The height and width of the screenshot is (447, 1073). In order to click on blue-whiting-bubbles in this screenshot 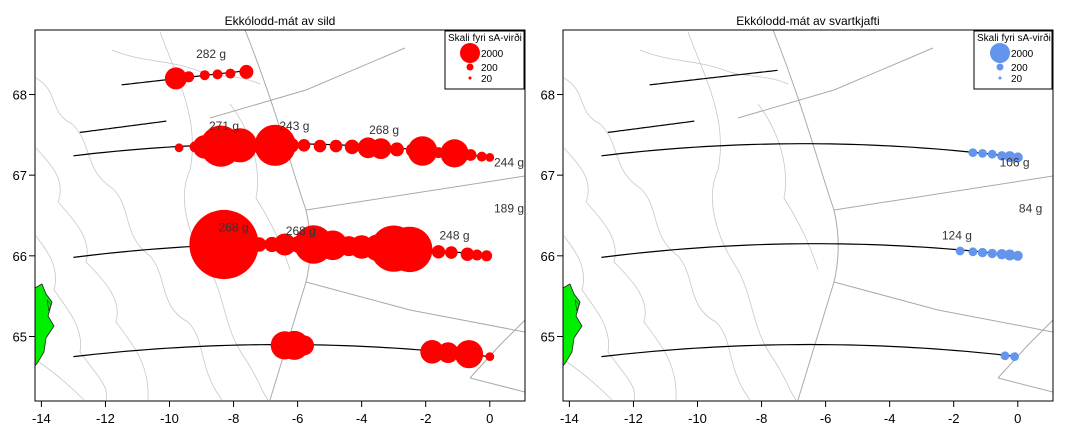, I will do `click(989, 254)`.